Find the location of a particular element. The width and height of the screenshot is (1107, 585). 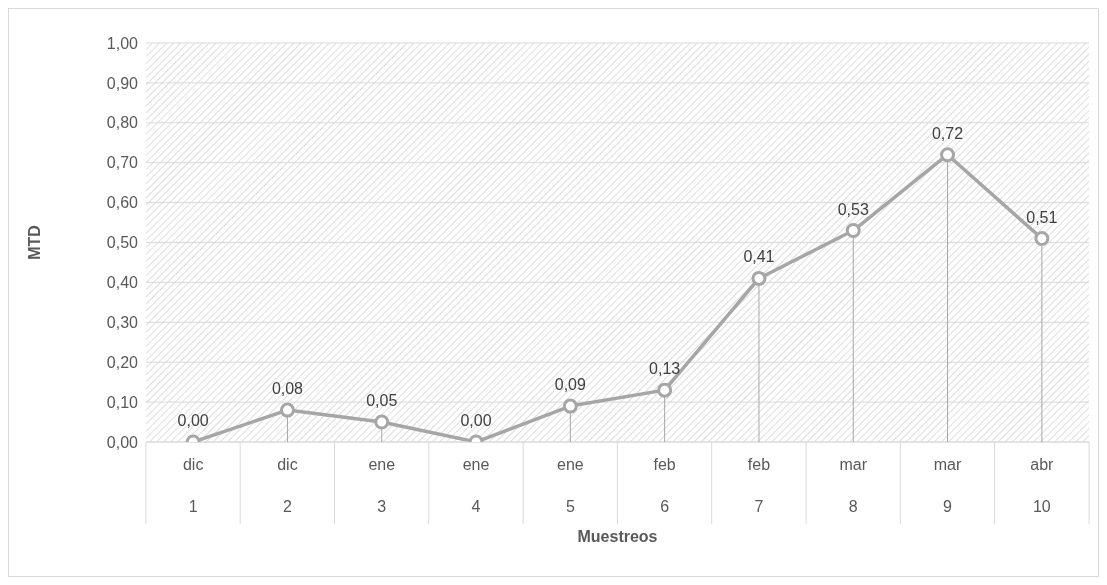

data-label: 0,09 is located at coordinates (570, 385).